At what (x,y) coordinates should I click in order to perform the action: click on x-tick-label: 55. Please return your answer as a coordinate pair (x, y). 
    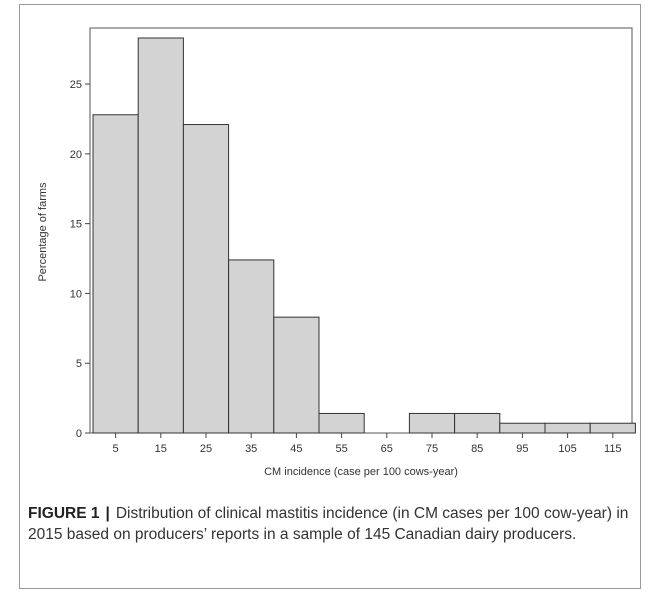
    Looking at the image, I should click on (341, 449).